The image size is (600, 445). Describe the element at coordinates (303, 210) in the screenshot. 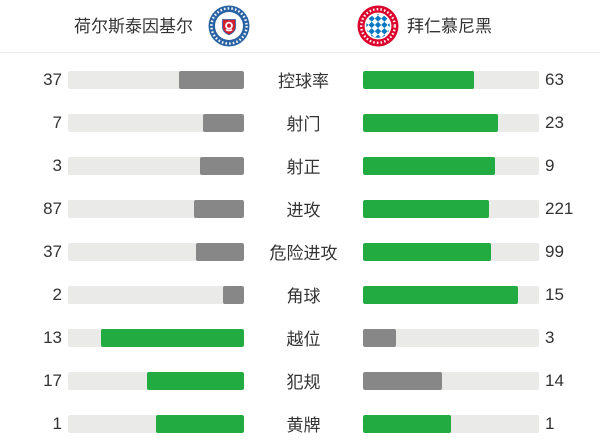

I see `stat-label: 进攻` at that location.